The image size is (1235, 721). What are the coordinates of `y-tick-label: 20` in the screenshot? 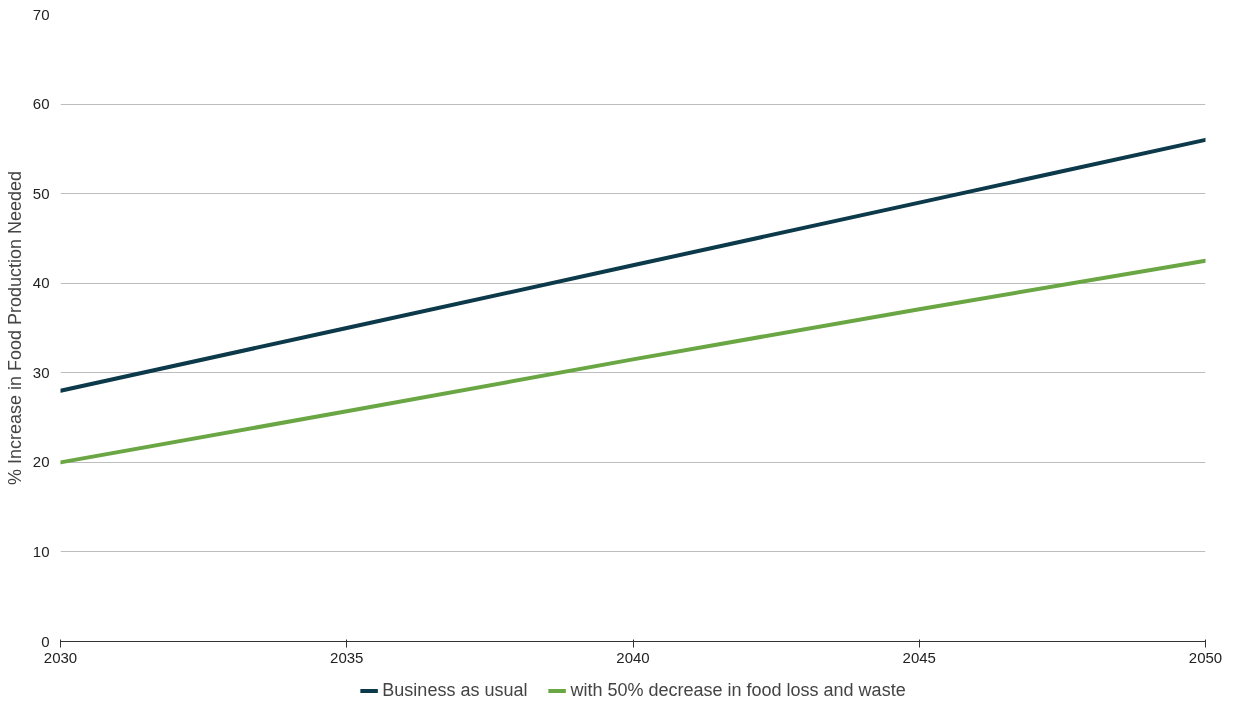 It's located at (41, 462).